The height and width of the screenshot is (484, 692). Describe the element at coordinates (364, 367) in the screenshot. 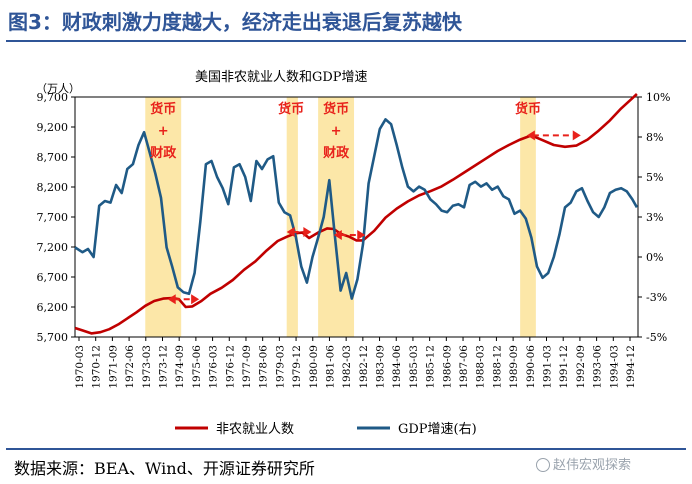

I see `x-tick-label: 1982-12` at that location.